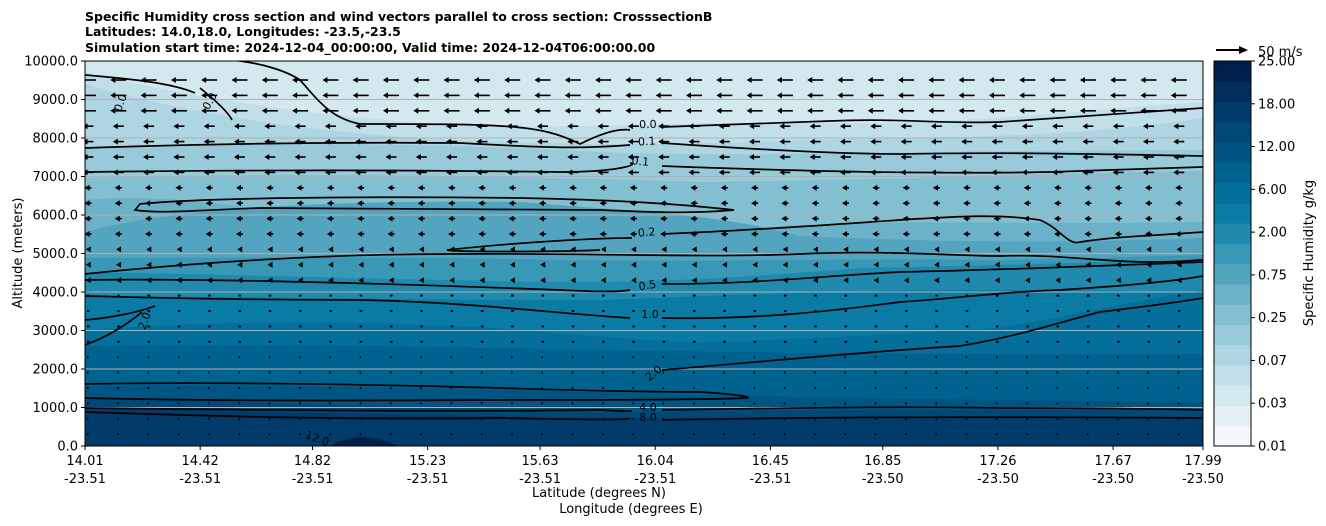 The width and height of the screenshot is (1326, 526). Describe the element at coordinates (121, 102) in the screenshot. I see `contour-label-1: 0.0` at that location.